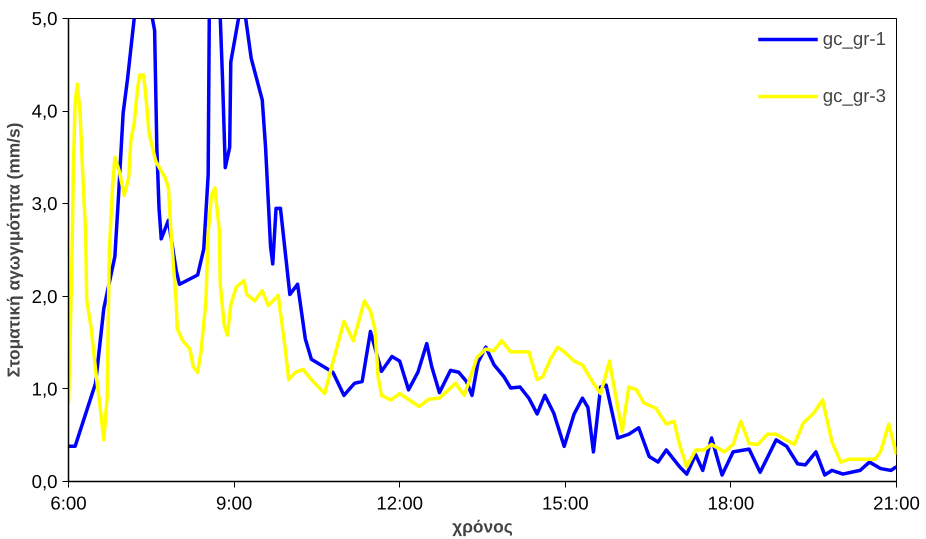 The height and width of the screenshot is (539, 926). I want to click on y-tick-label: 0,0, so click(45, 481).